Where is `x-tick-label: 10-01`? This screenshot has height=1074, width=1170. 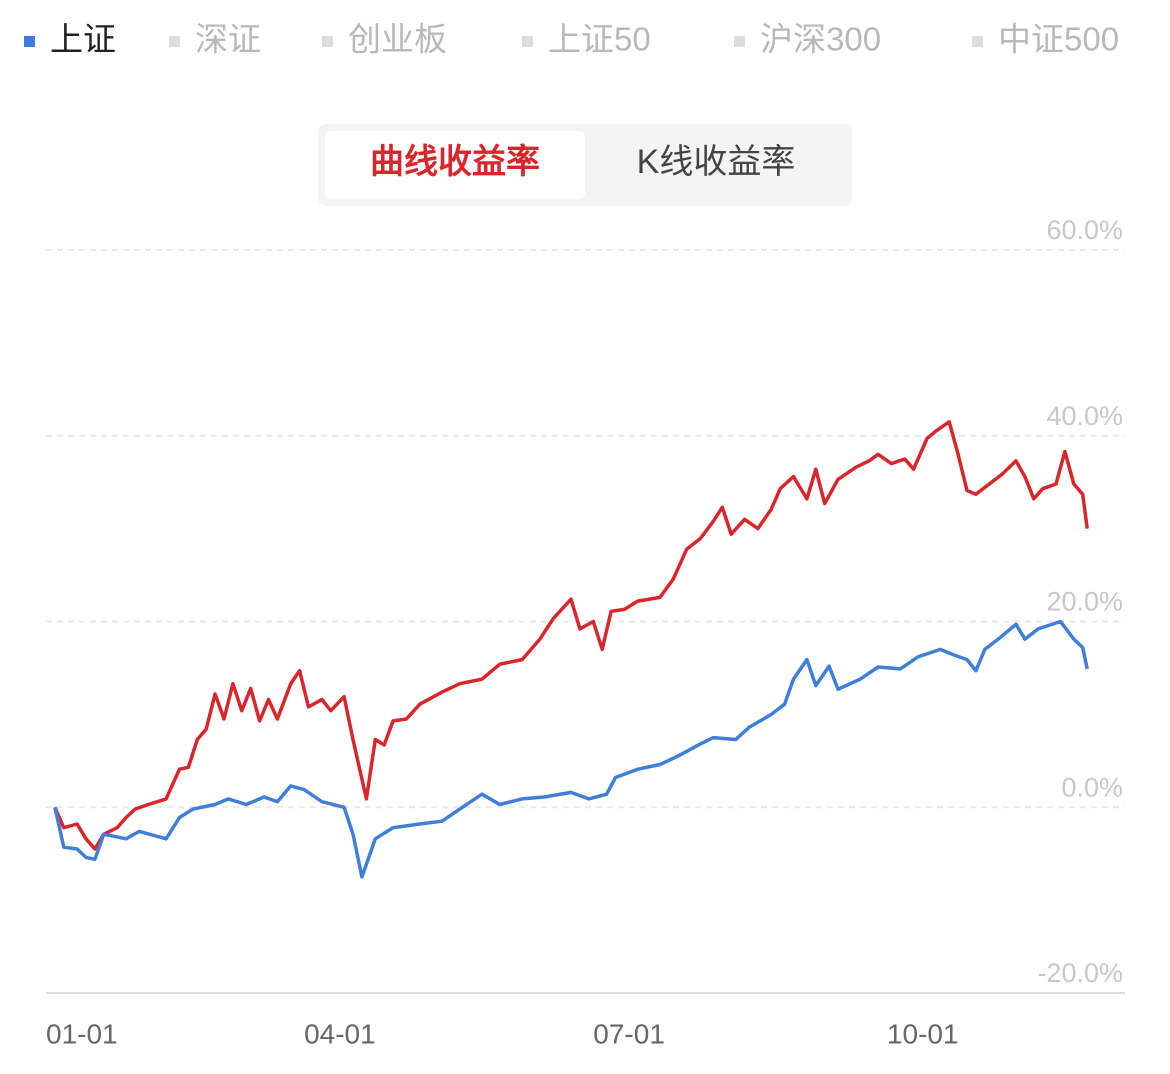 x-tick-label: 10-01 is located at coordinates (923, 1033).